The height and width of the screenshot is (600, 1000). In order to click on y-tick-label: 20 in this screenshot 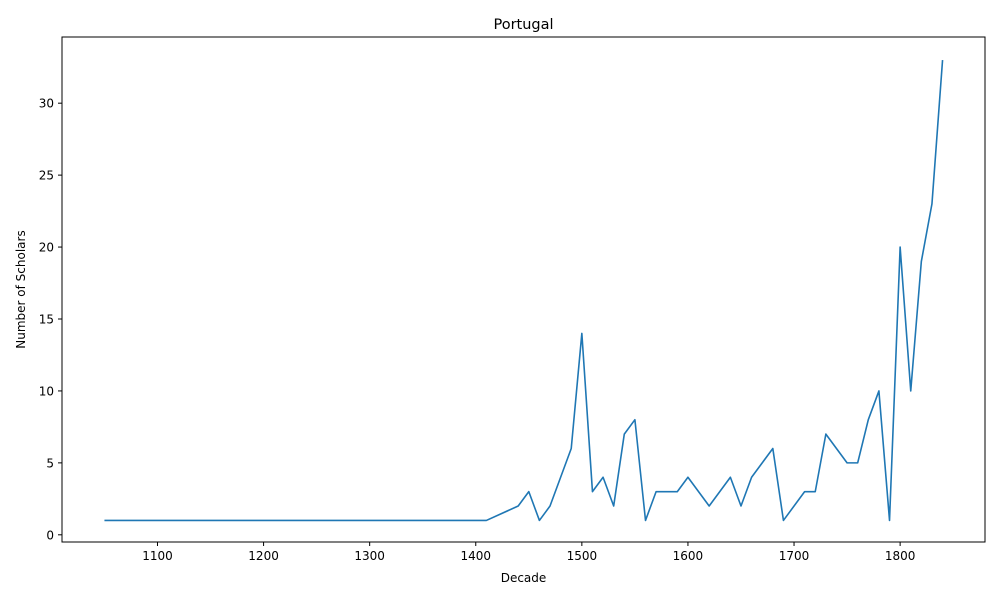, I will do `click(46, 248)`.